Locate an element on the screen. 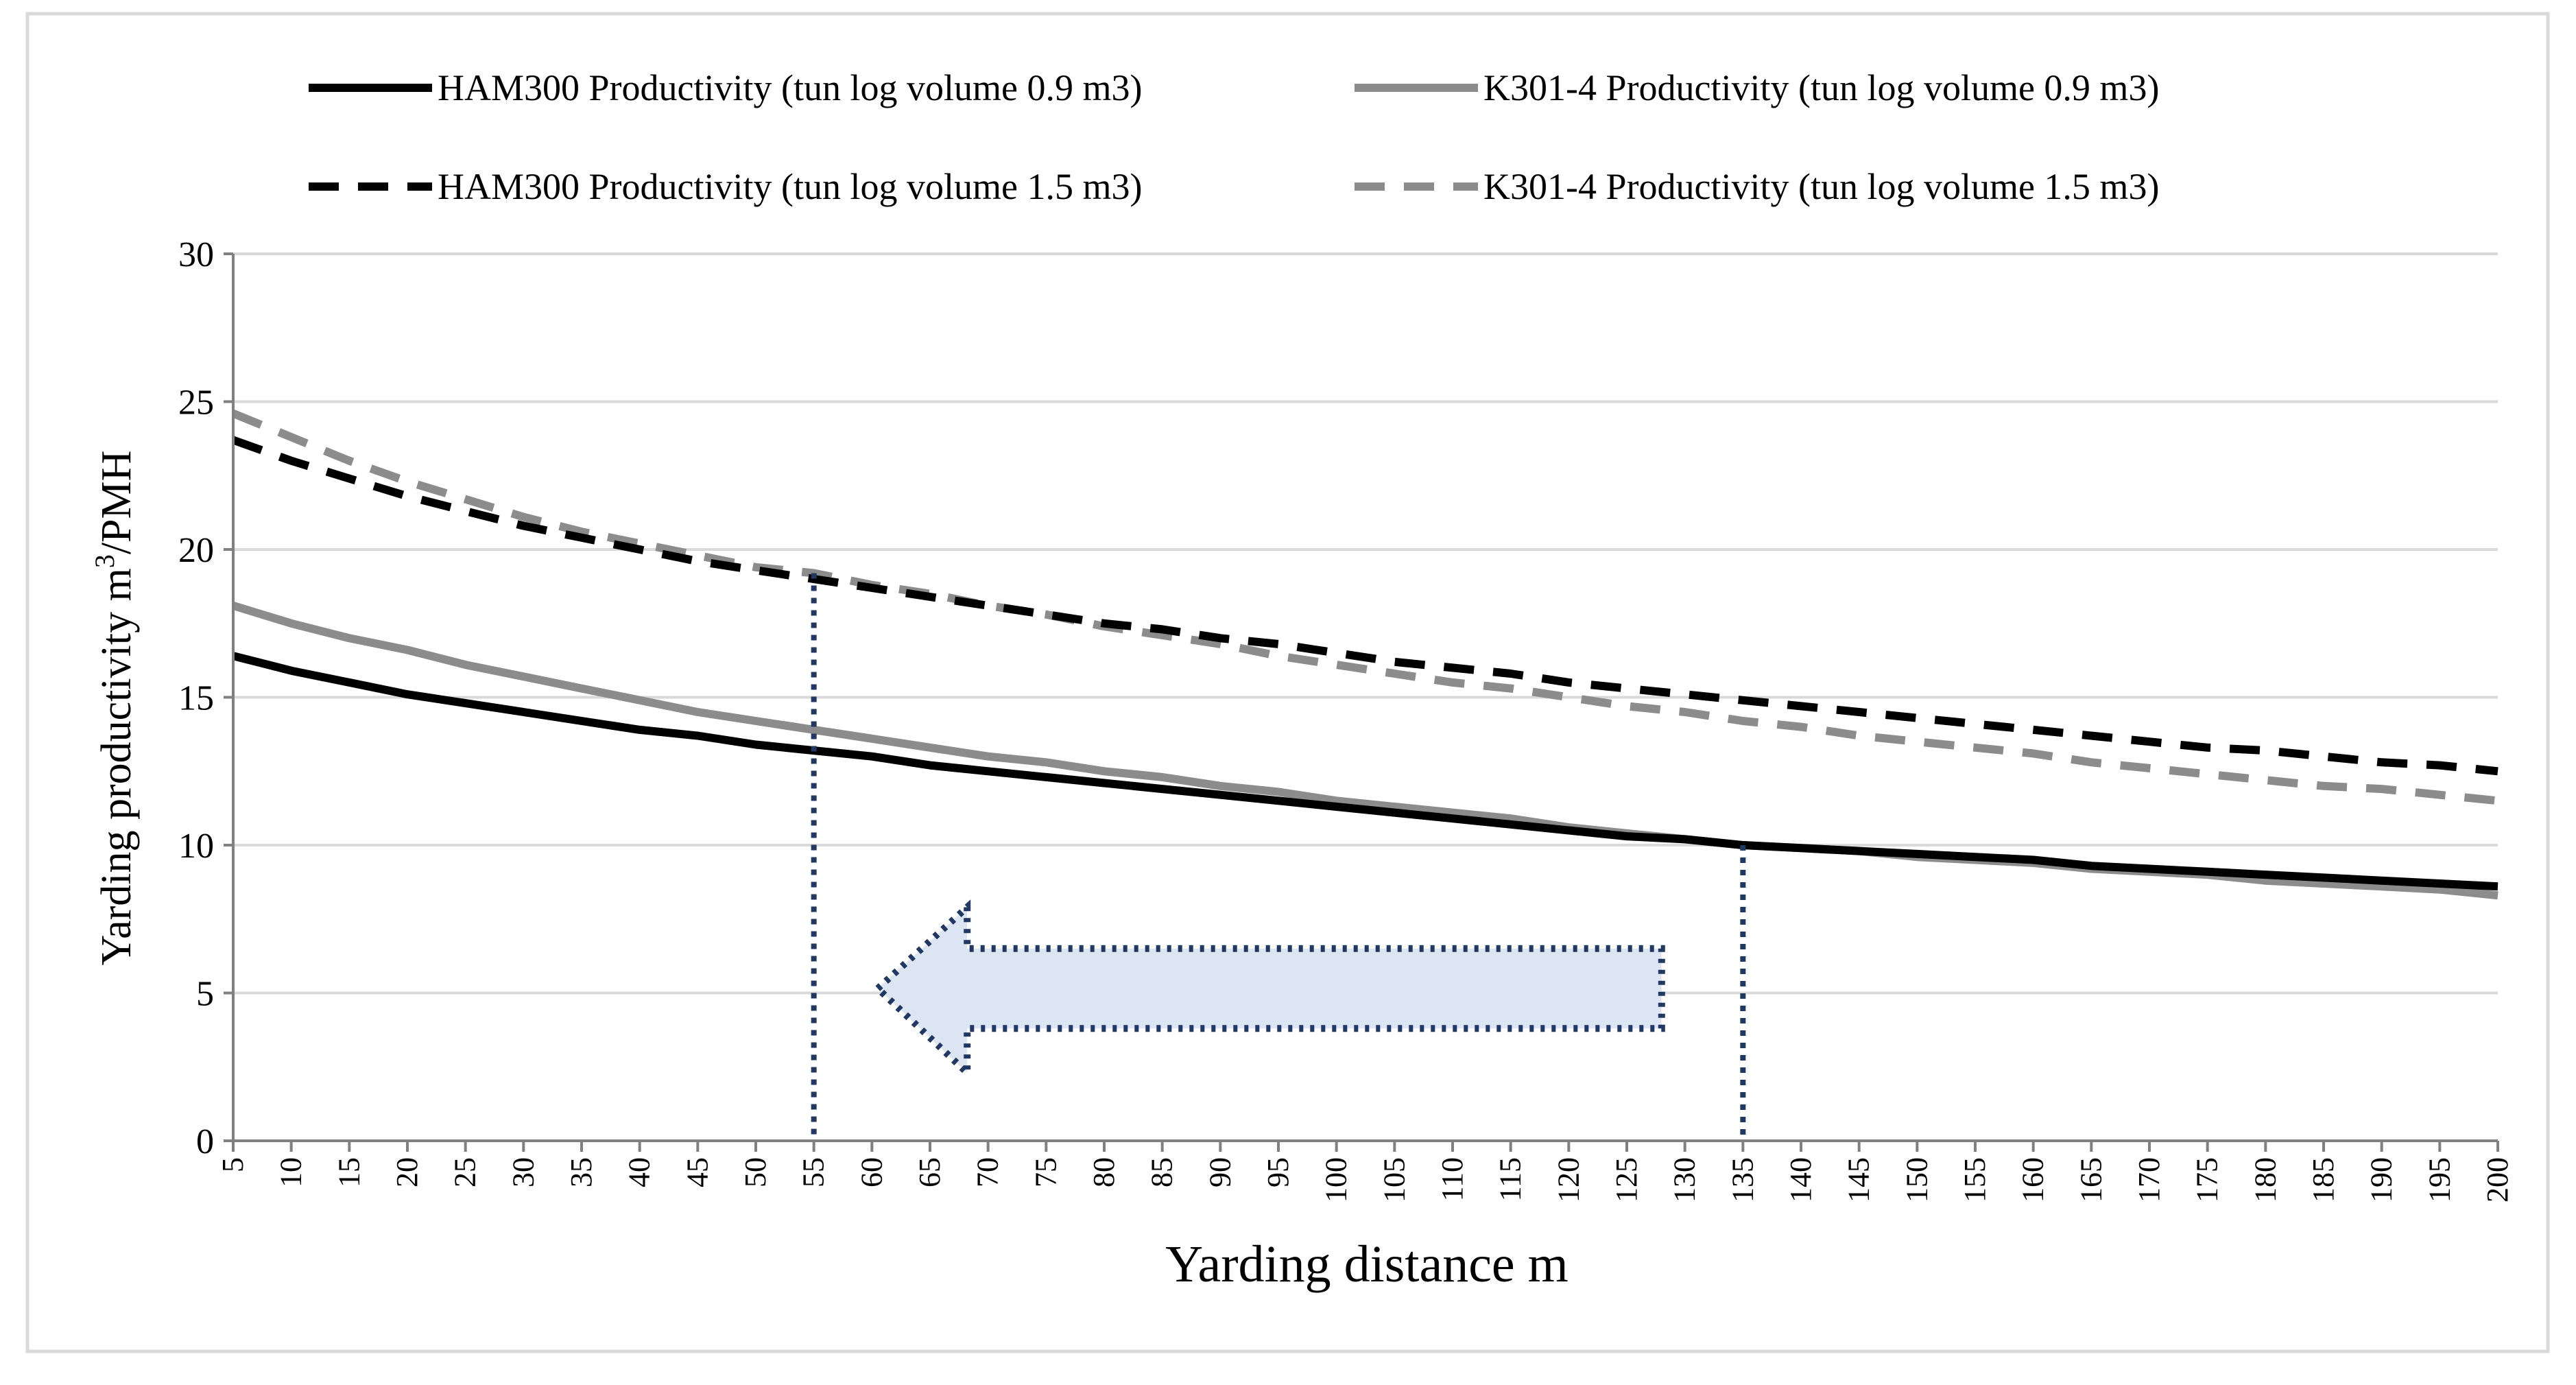 This screenshot has width=2576, height=1385. x-tick-label: 35 is located at coordinates (581, 1172).